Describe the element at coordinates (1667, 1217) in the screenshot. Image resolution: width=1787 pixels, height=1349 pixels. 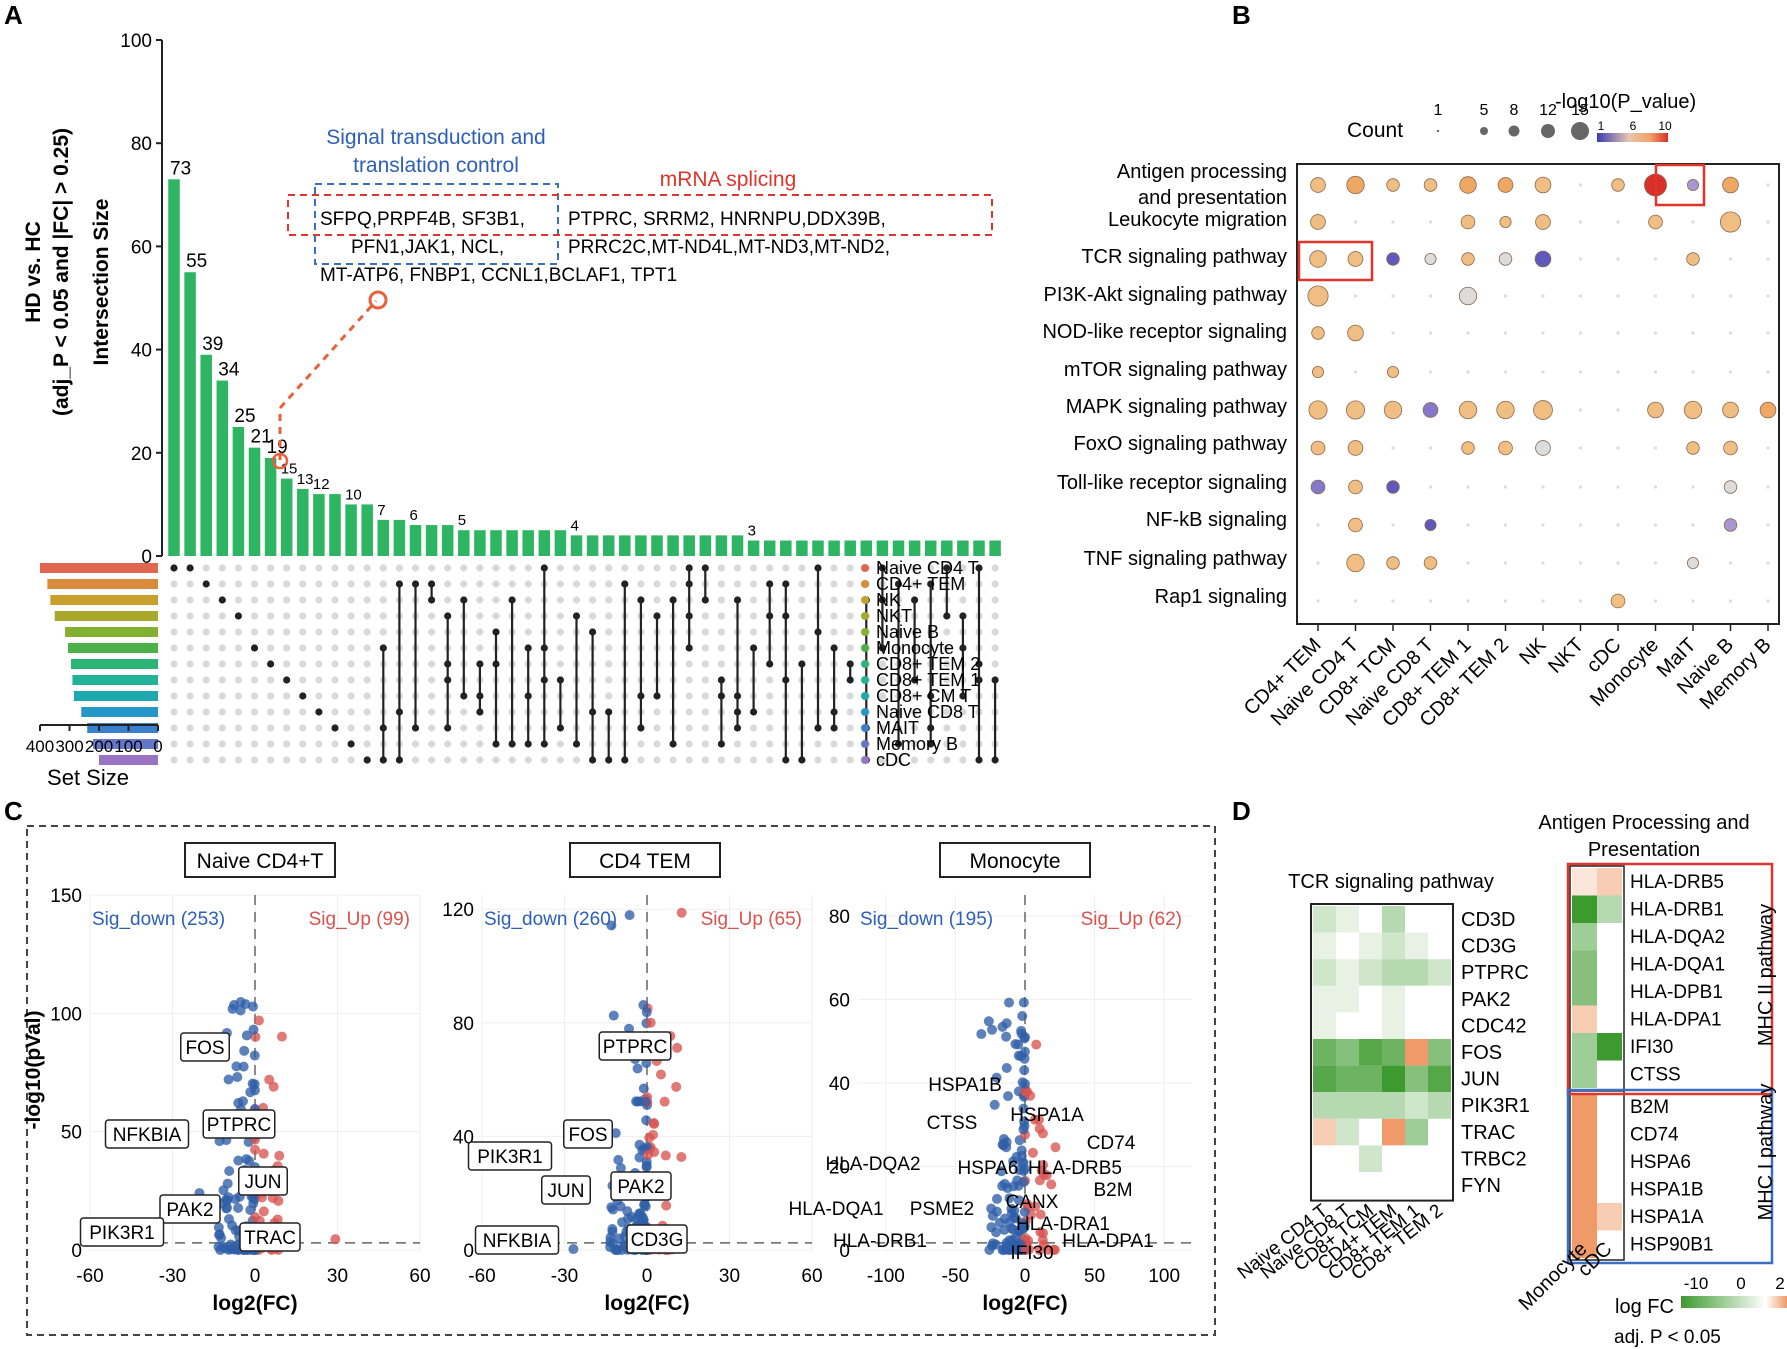
I see `mhc1-gene-label: HSPA1A` at that location.